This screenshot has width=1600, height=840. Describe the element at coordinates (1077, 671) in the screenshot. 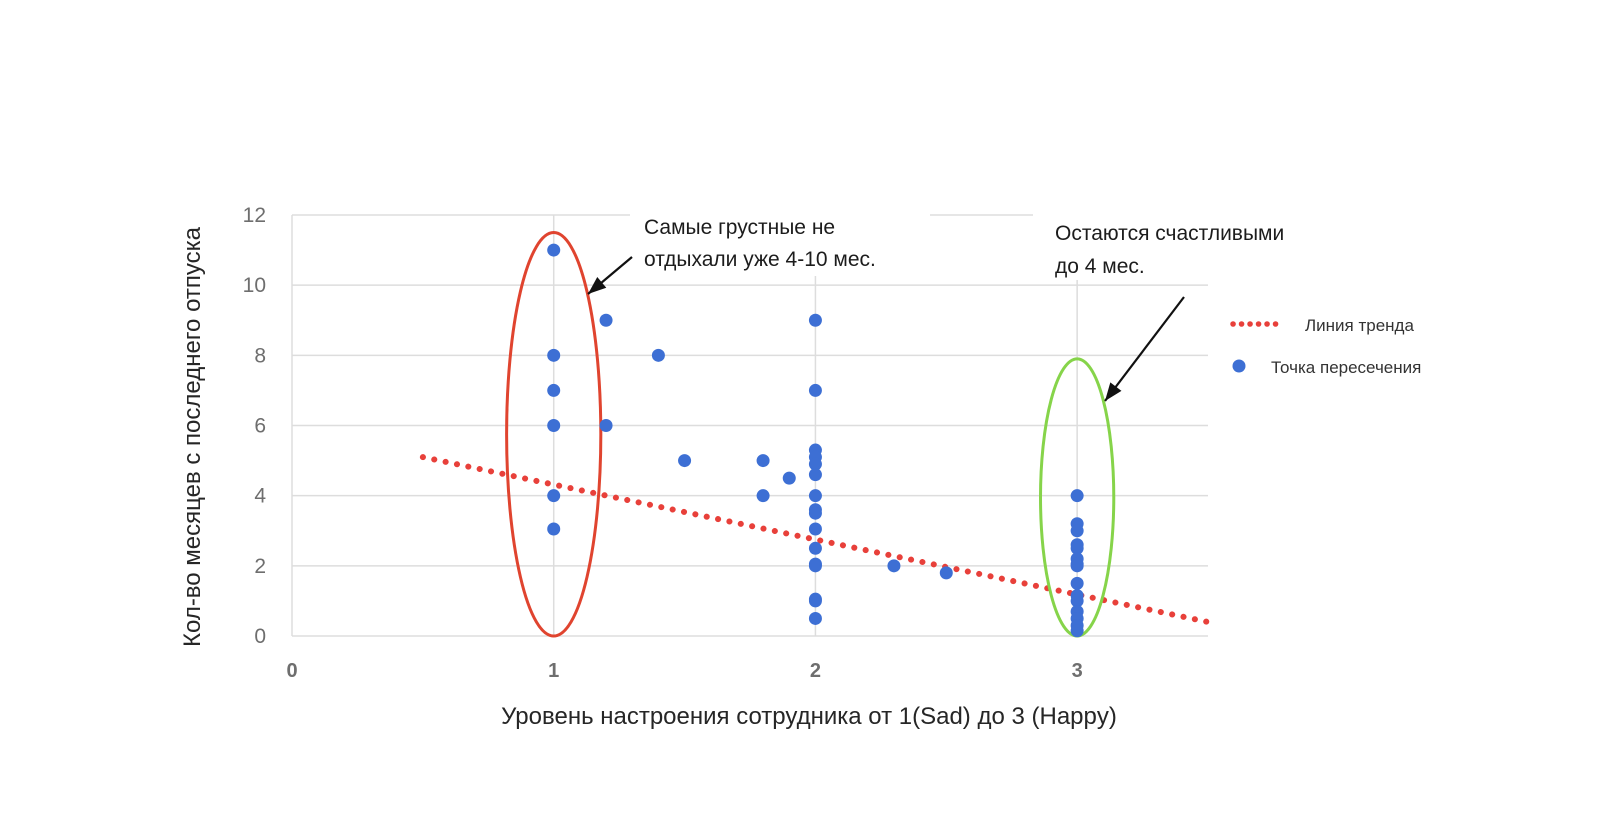

I see `x-tick-label-3: 3` at that location.